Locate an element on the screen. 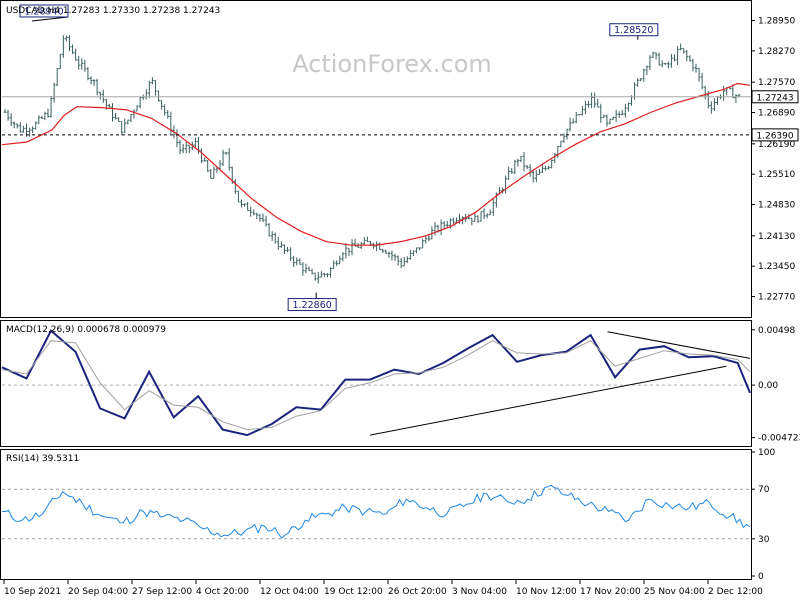  price-y-tick-label: 1.28950 is located at coordinates (776, 22).